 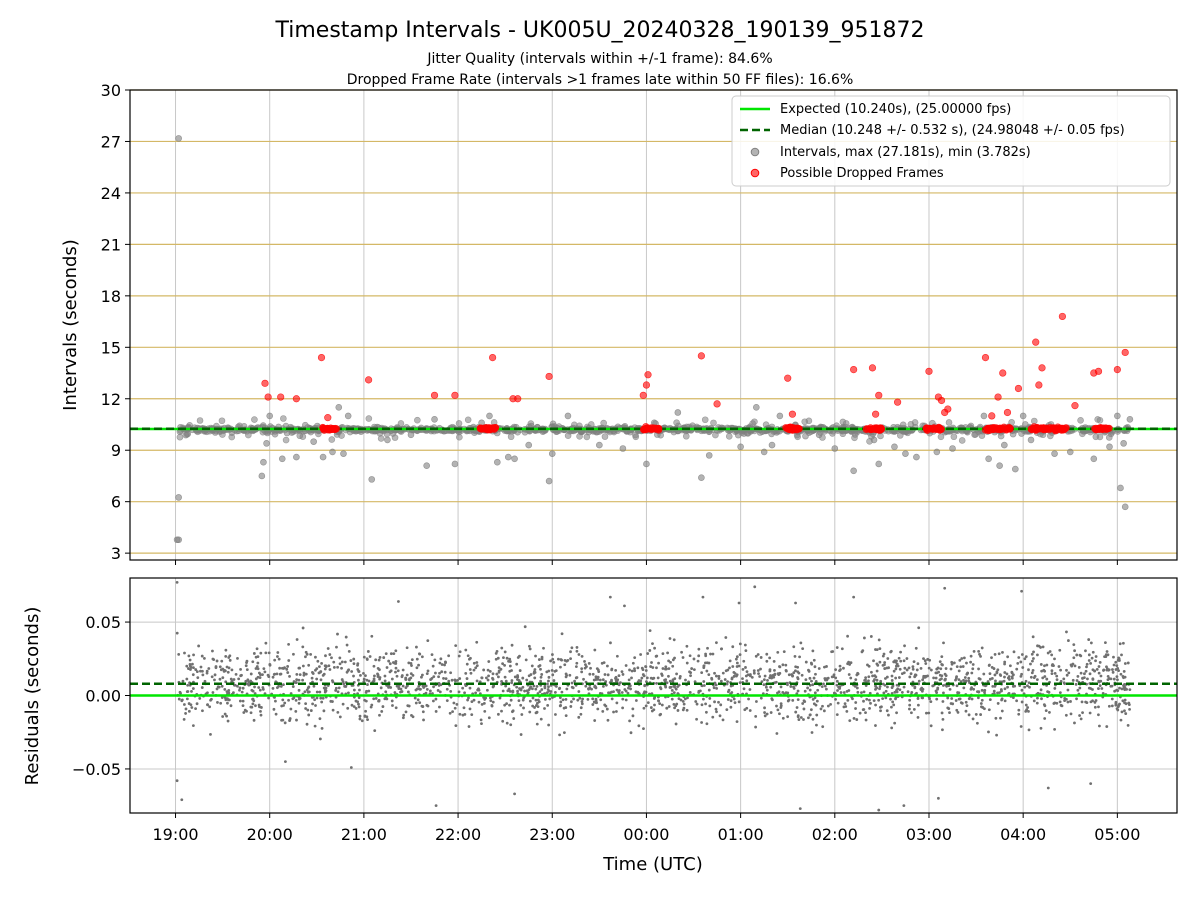 I want to click on legend-dropped-swatch, so click(x=755, y=173).